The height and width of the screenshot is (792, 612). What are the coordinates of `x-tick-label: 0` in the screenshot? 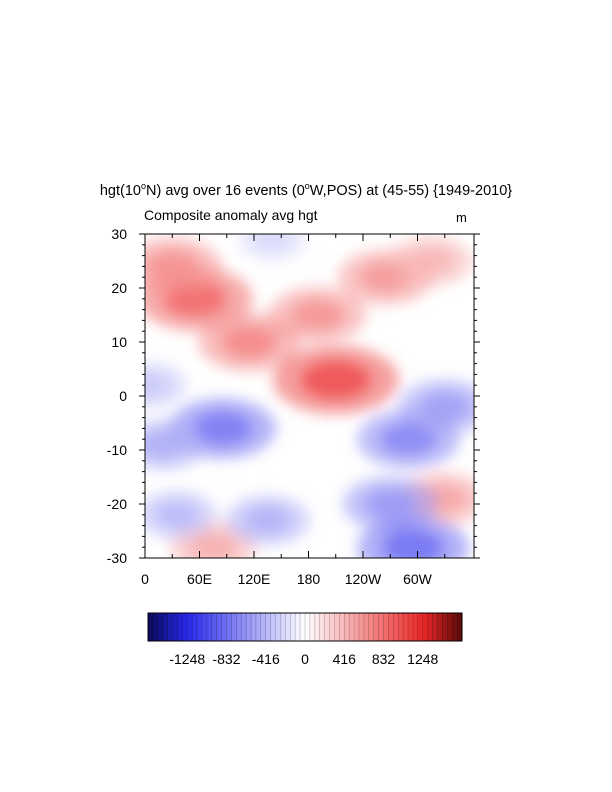 It's located at (145, 579).